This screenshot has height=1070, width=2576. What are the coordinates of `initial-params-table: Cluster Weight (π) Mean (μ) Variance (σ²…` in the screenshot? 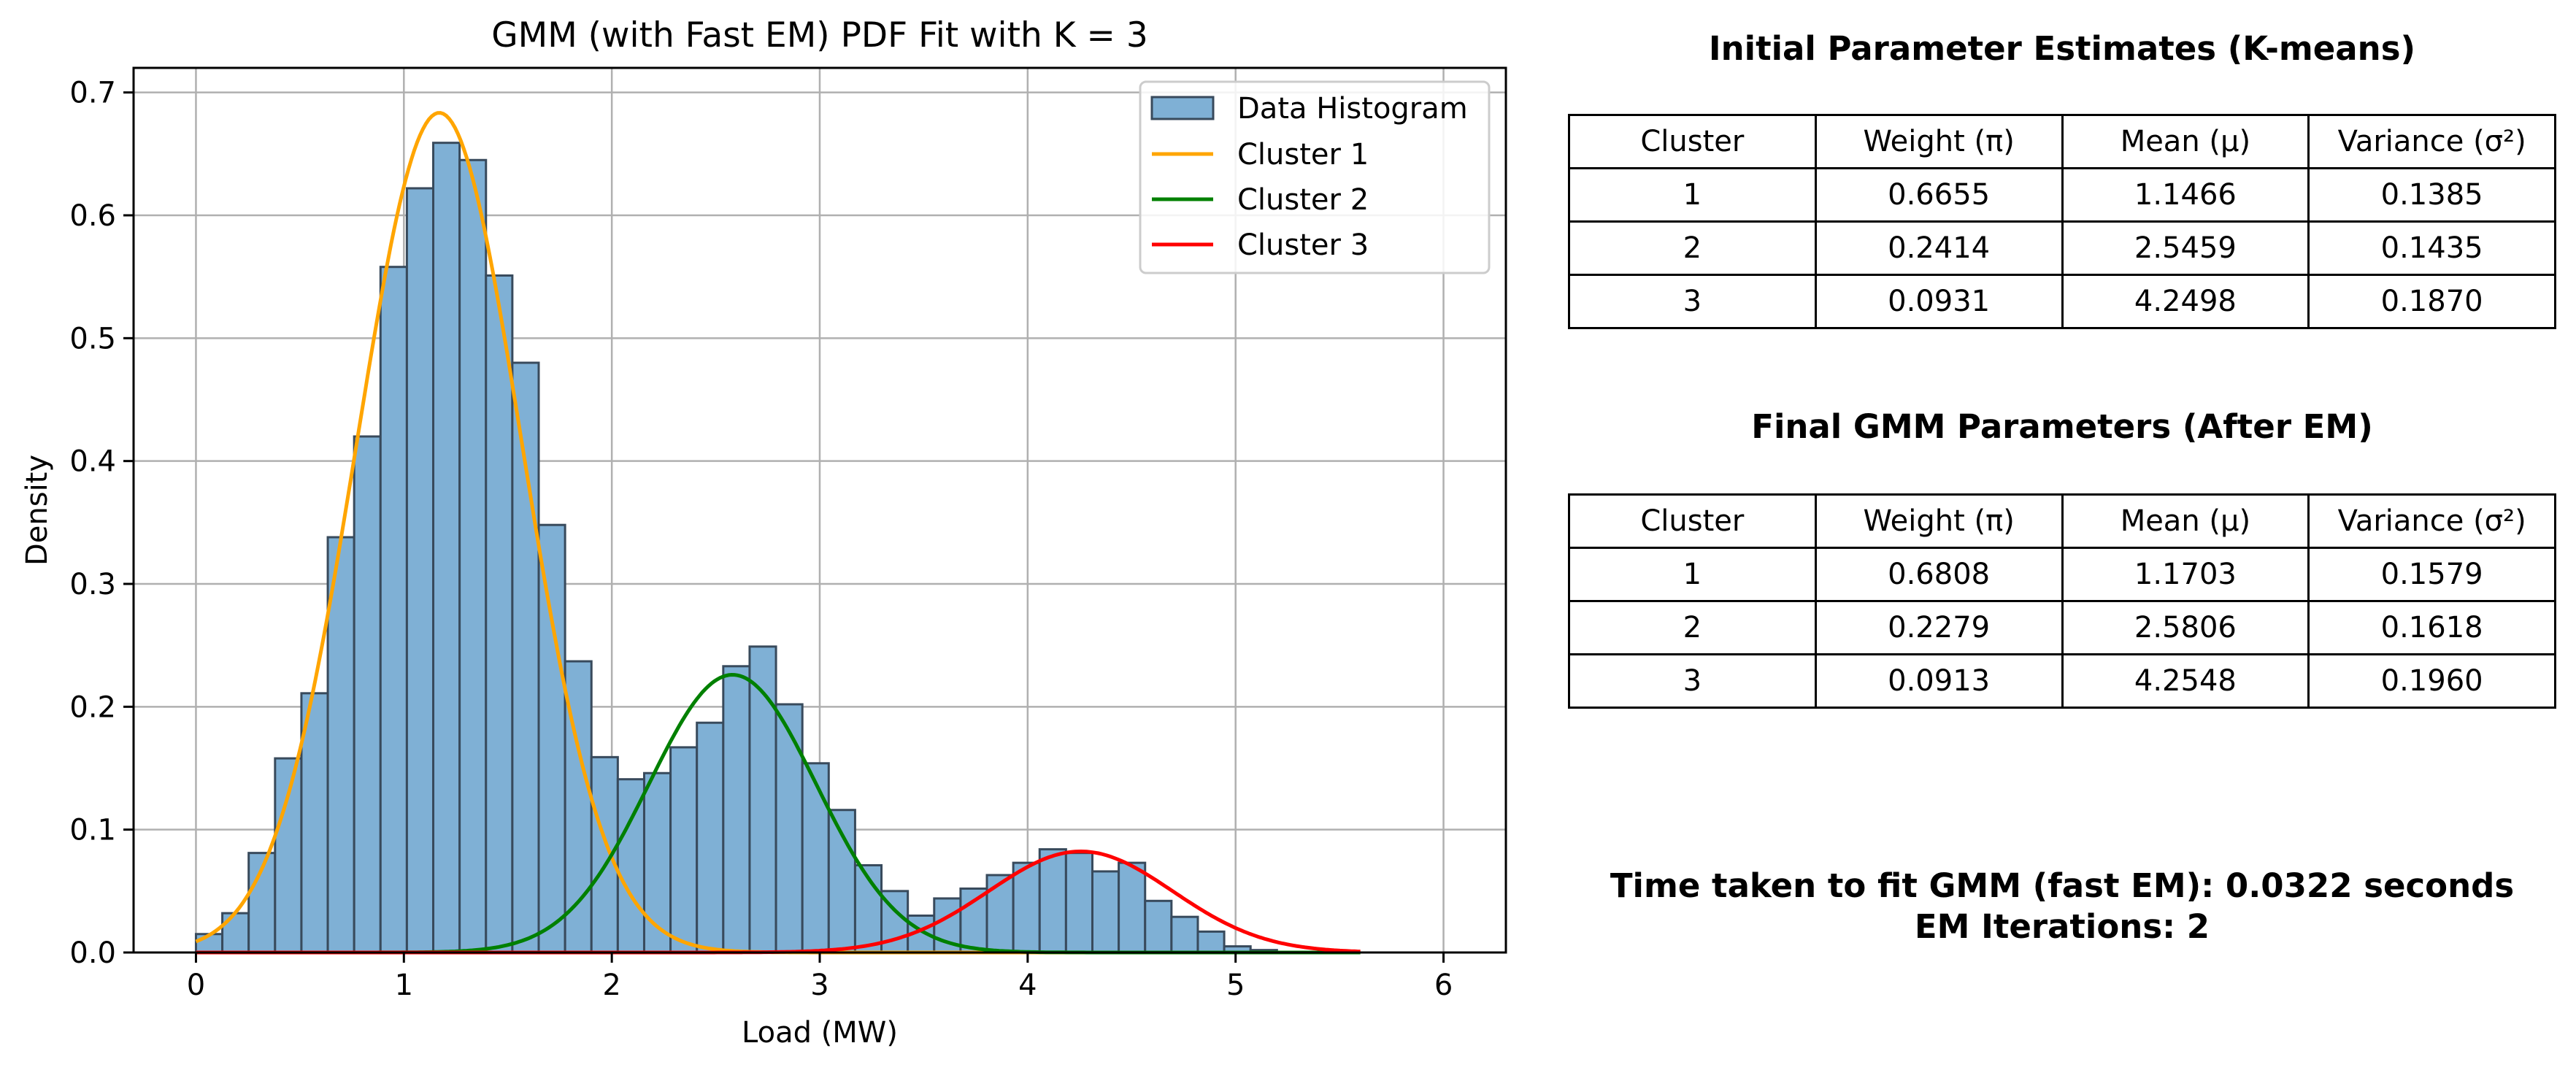 It's located at (2062, 221).